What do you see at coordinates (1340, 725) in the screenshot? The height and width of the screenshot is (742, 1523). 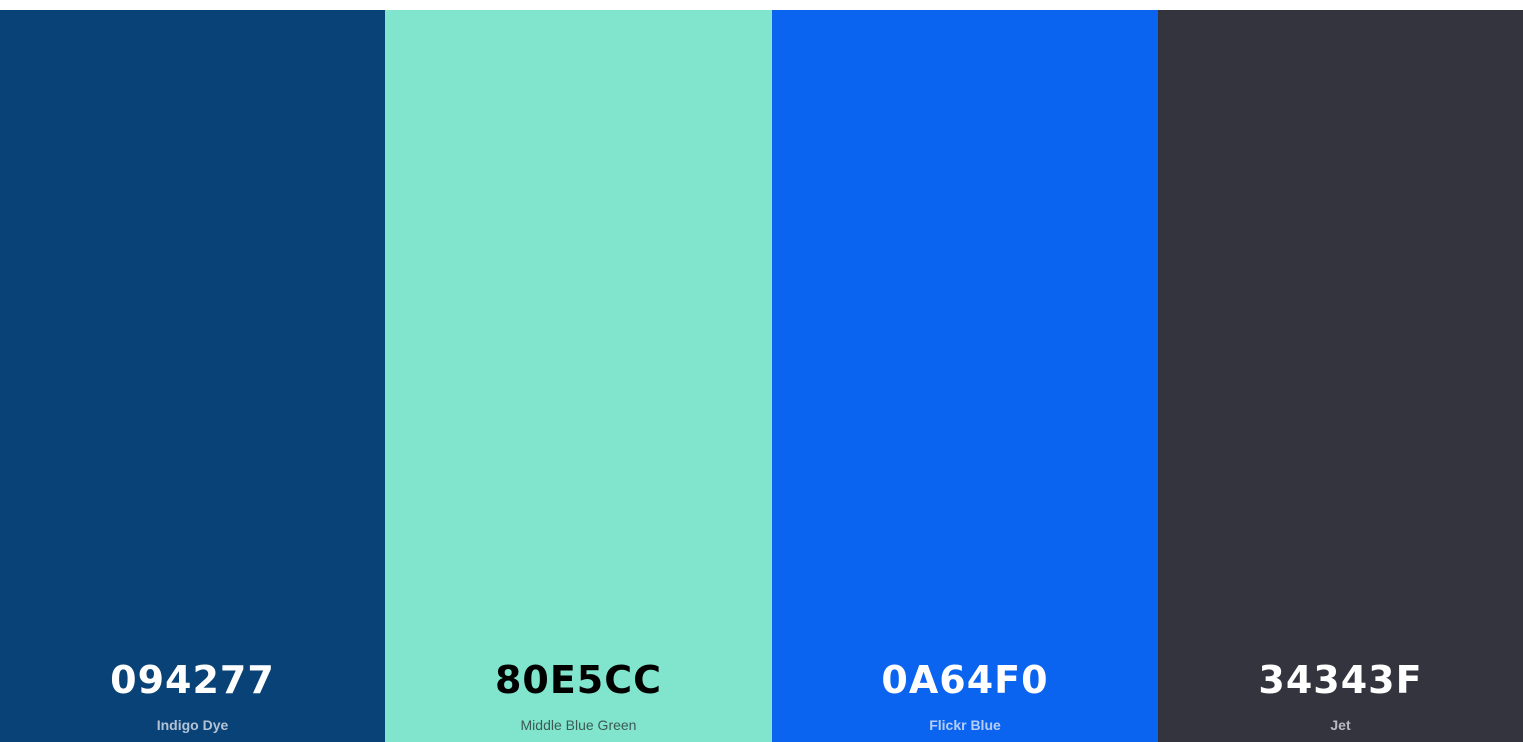 I see `swatch-color-name: Jet` at bounding box center [1340, 725].